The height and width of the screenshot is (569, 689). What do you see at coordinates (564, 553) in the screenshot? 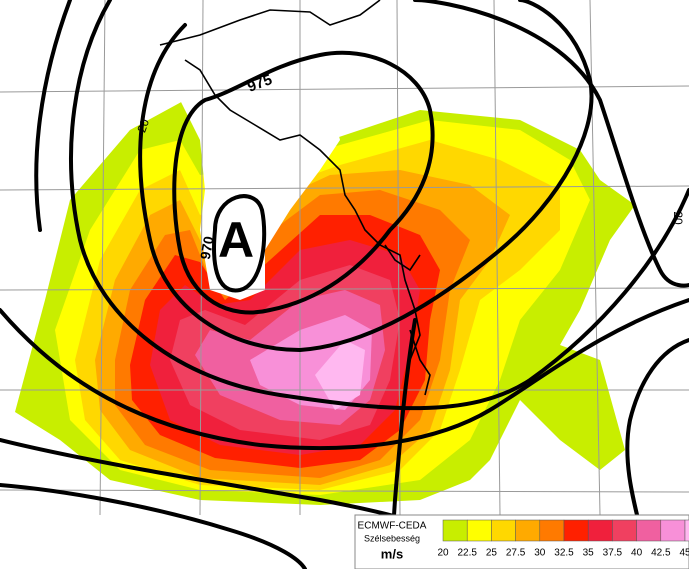
I see `legend-tick-label: 32.5` at bounding box center [564, 553].